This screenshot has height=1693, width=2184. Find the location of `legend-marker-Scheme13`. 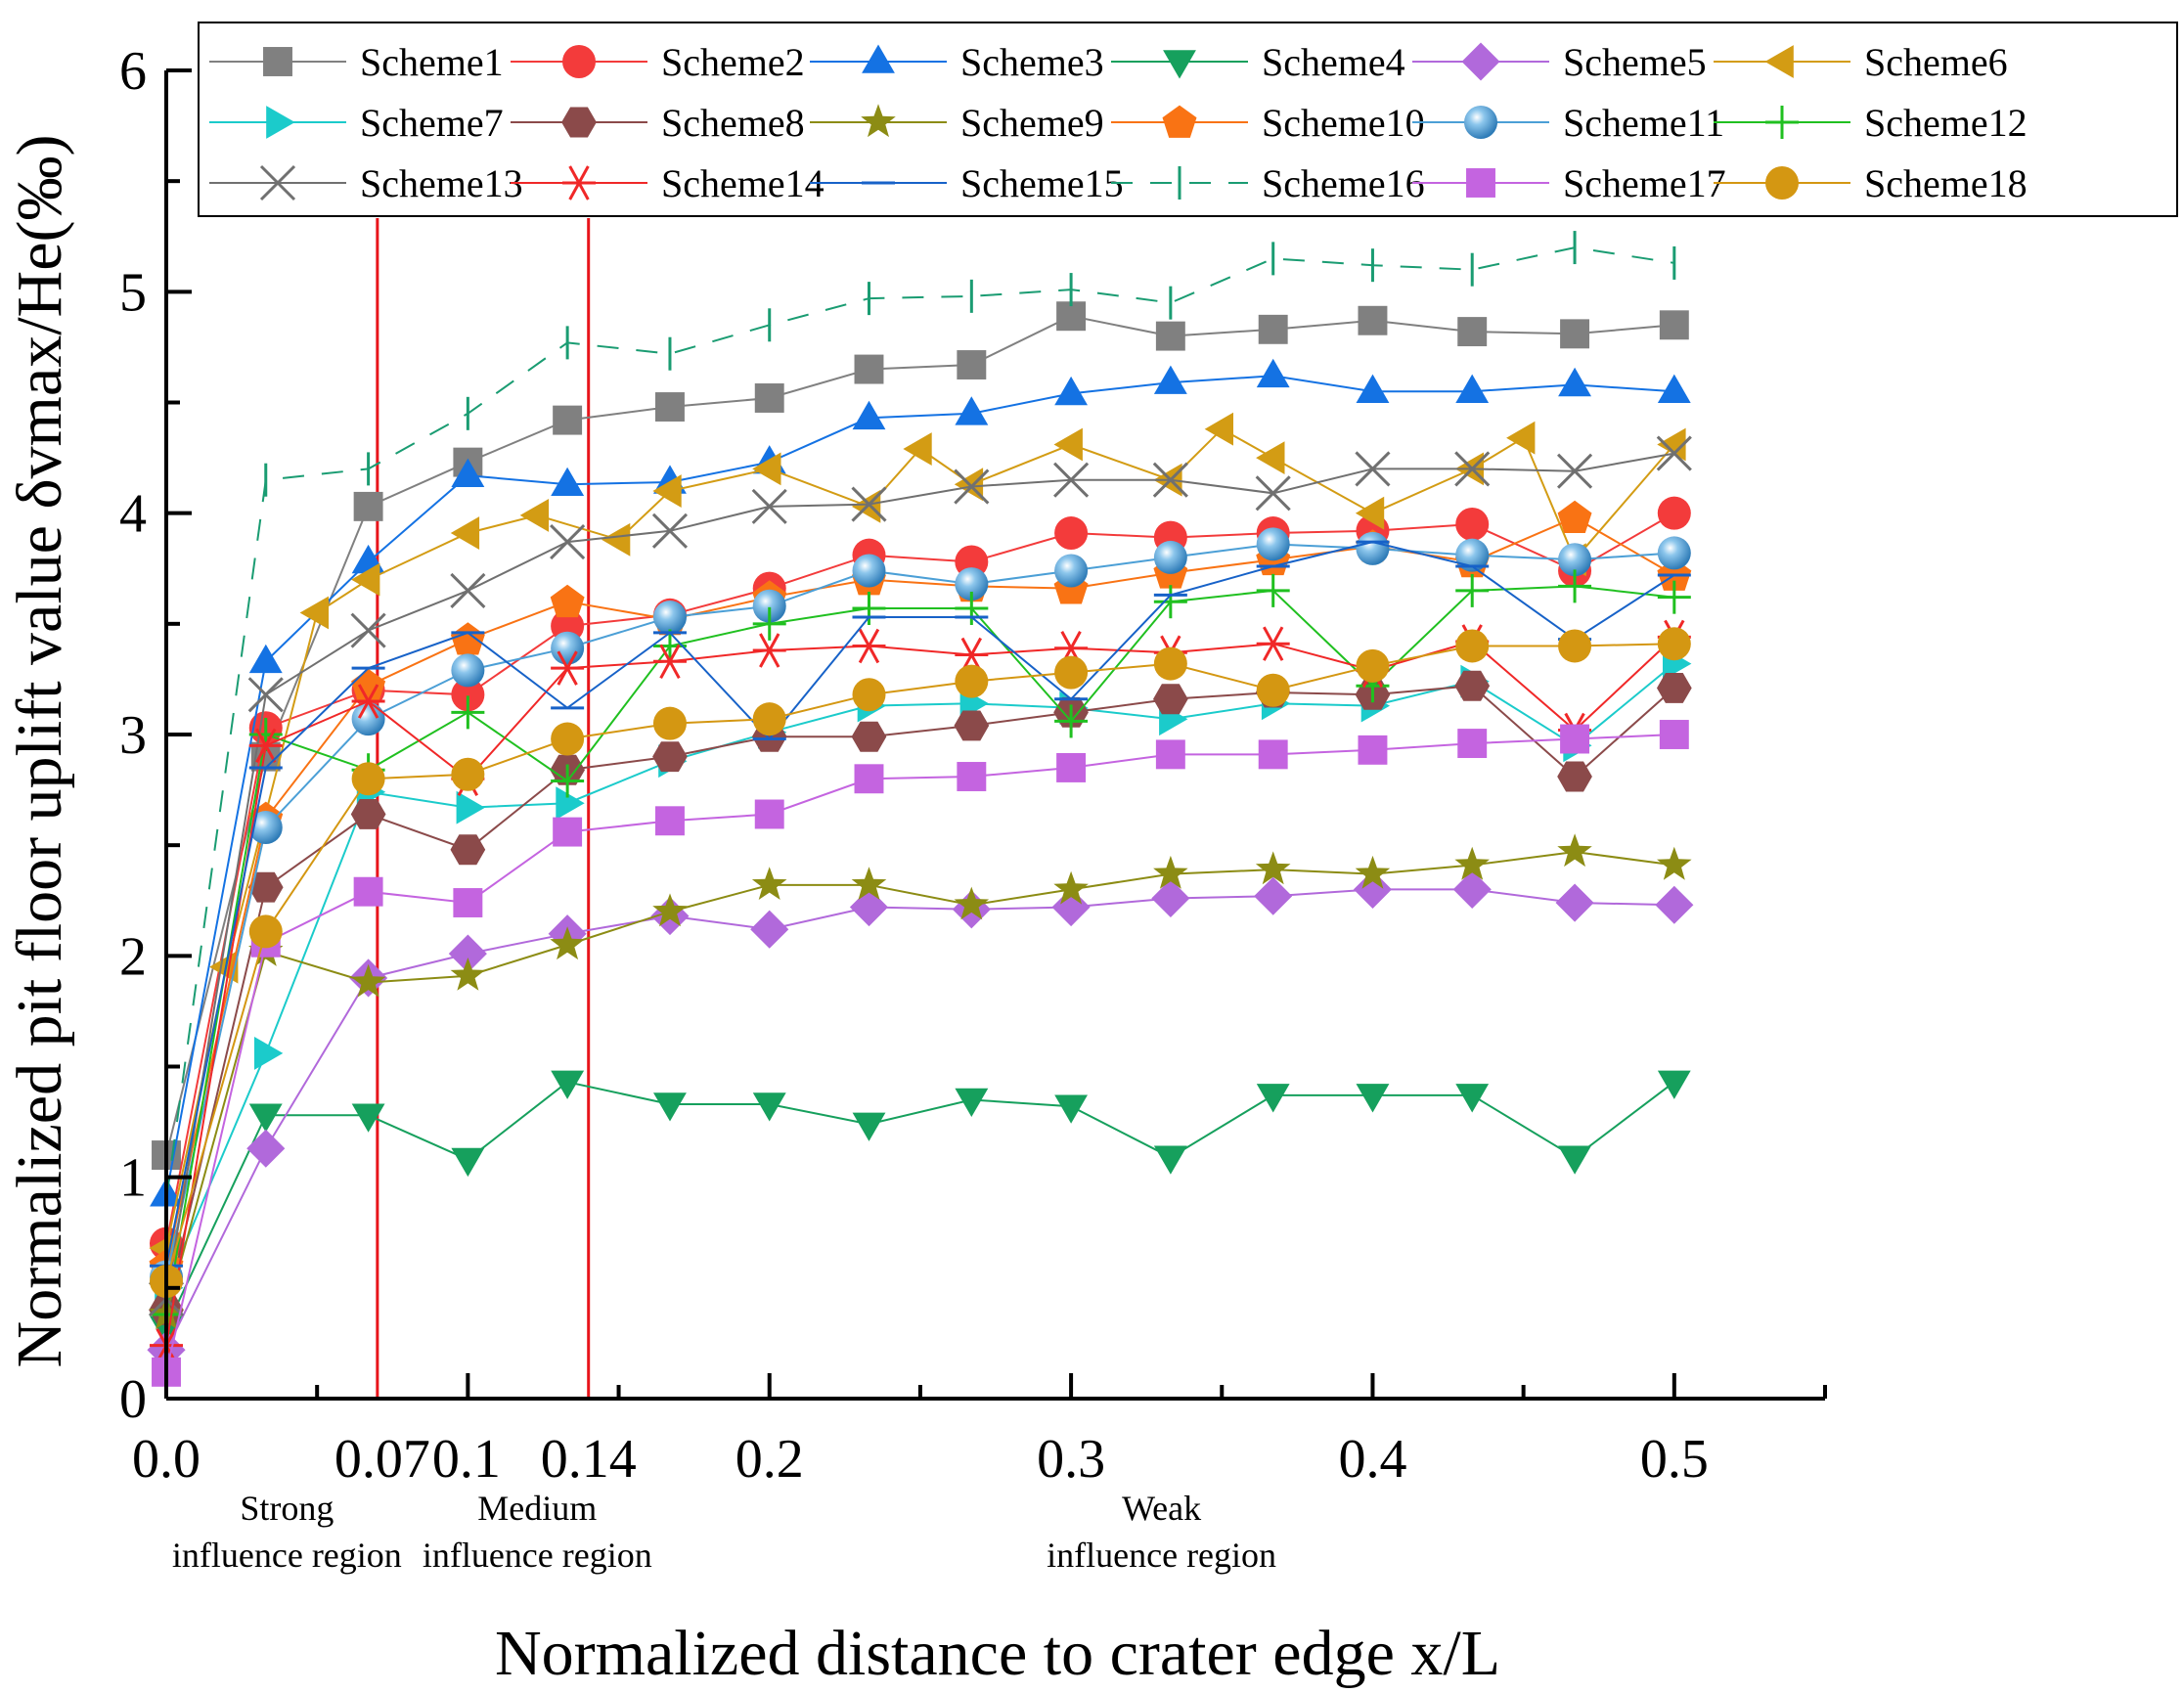

legend-marker-Scheme13 is located at coordinates (277, 183).